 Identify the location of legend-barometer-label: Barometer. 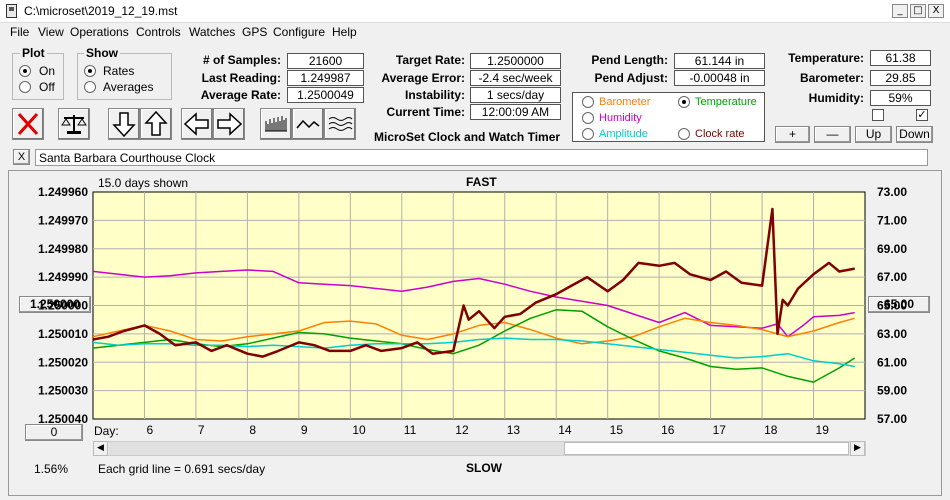
(625, 102).